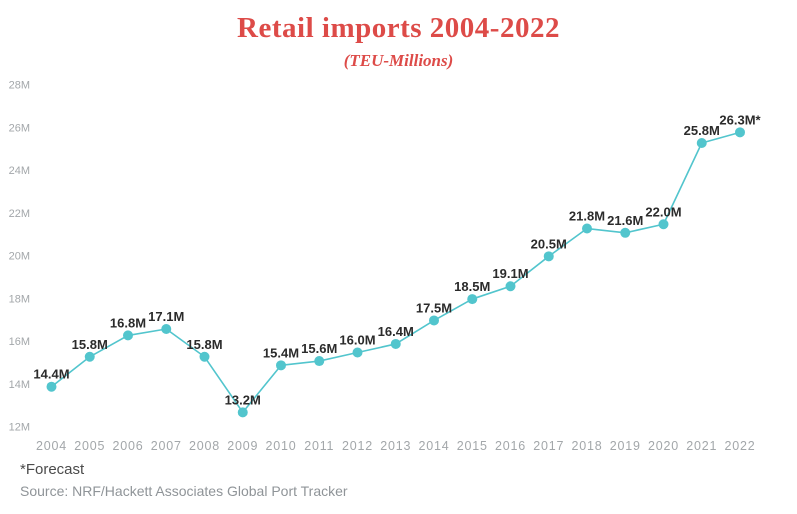  I want to click on x-tick-label: 2019, so click(625, 446).